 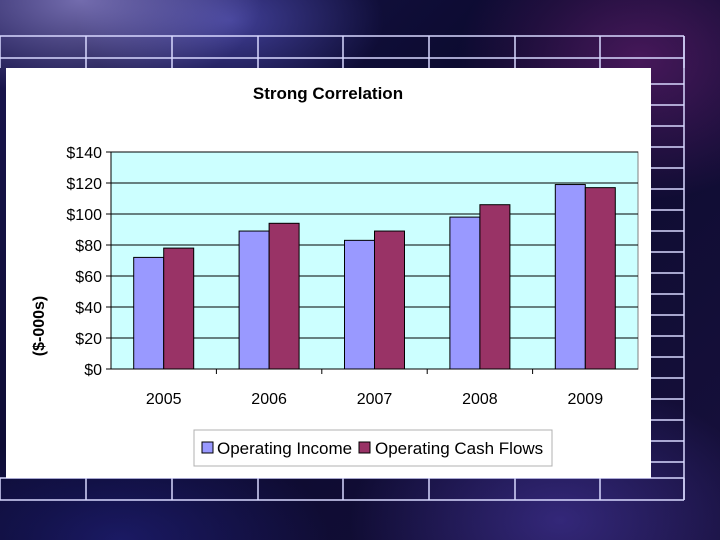 What do you see at coordinates (364, 447) in the screenshot?
I see `legend-swatch-operating-cash-flows` at bounding box center [364, 447].